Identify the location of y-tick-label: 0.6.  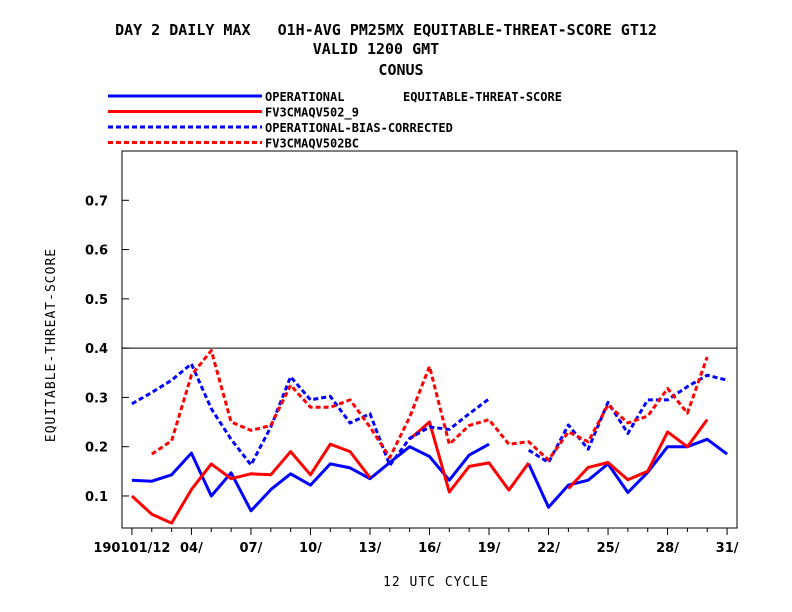
(96, 251).